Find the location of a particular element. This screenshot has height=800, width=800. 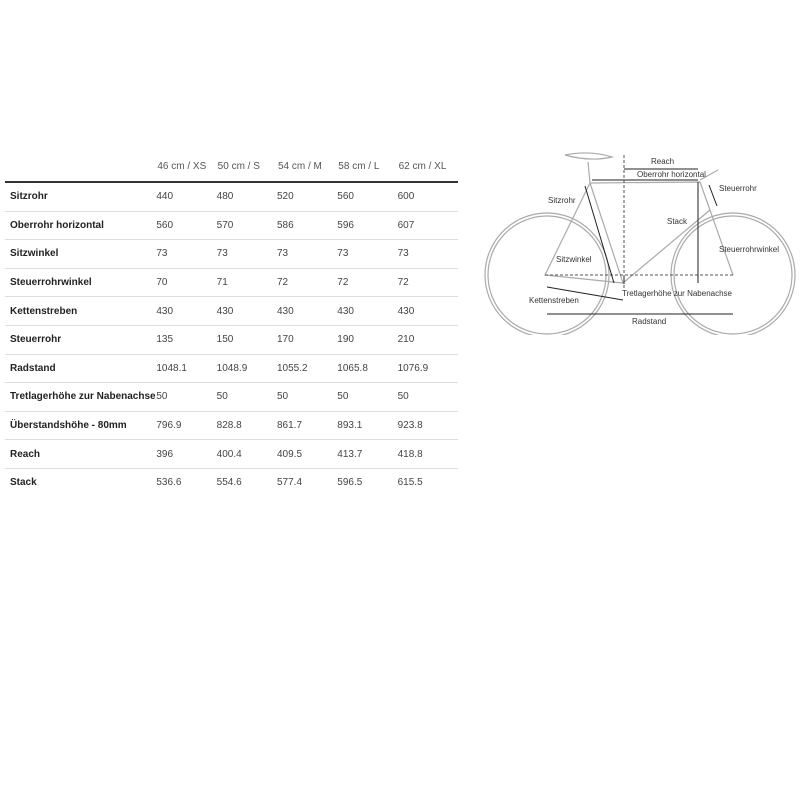

cell-value: 607 is located at coordinates (427, 226).